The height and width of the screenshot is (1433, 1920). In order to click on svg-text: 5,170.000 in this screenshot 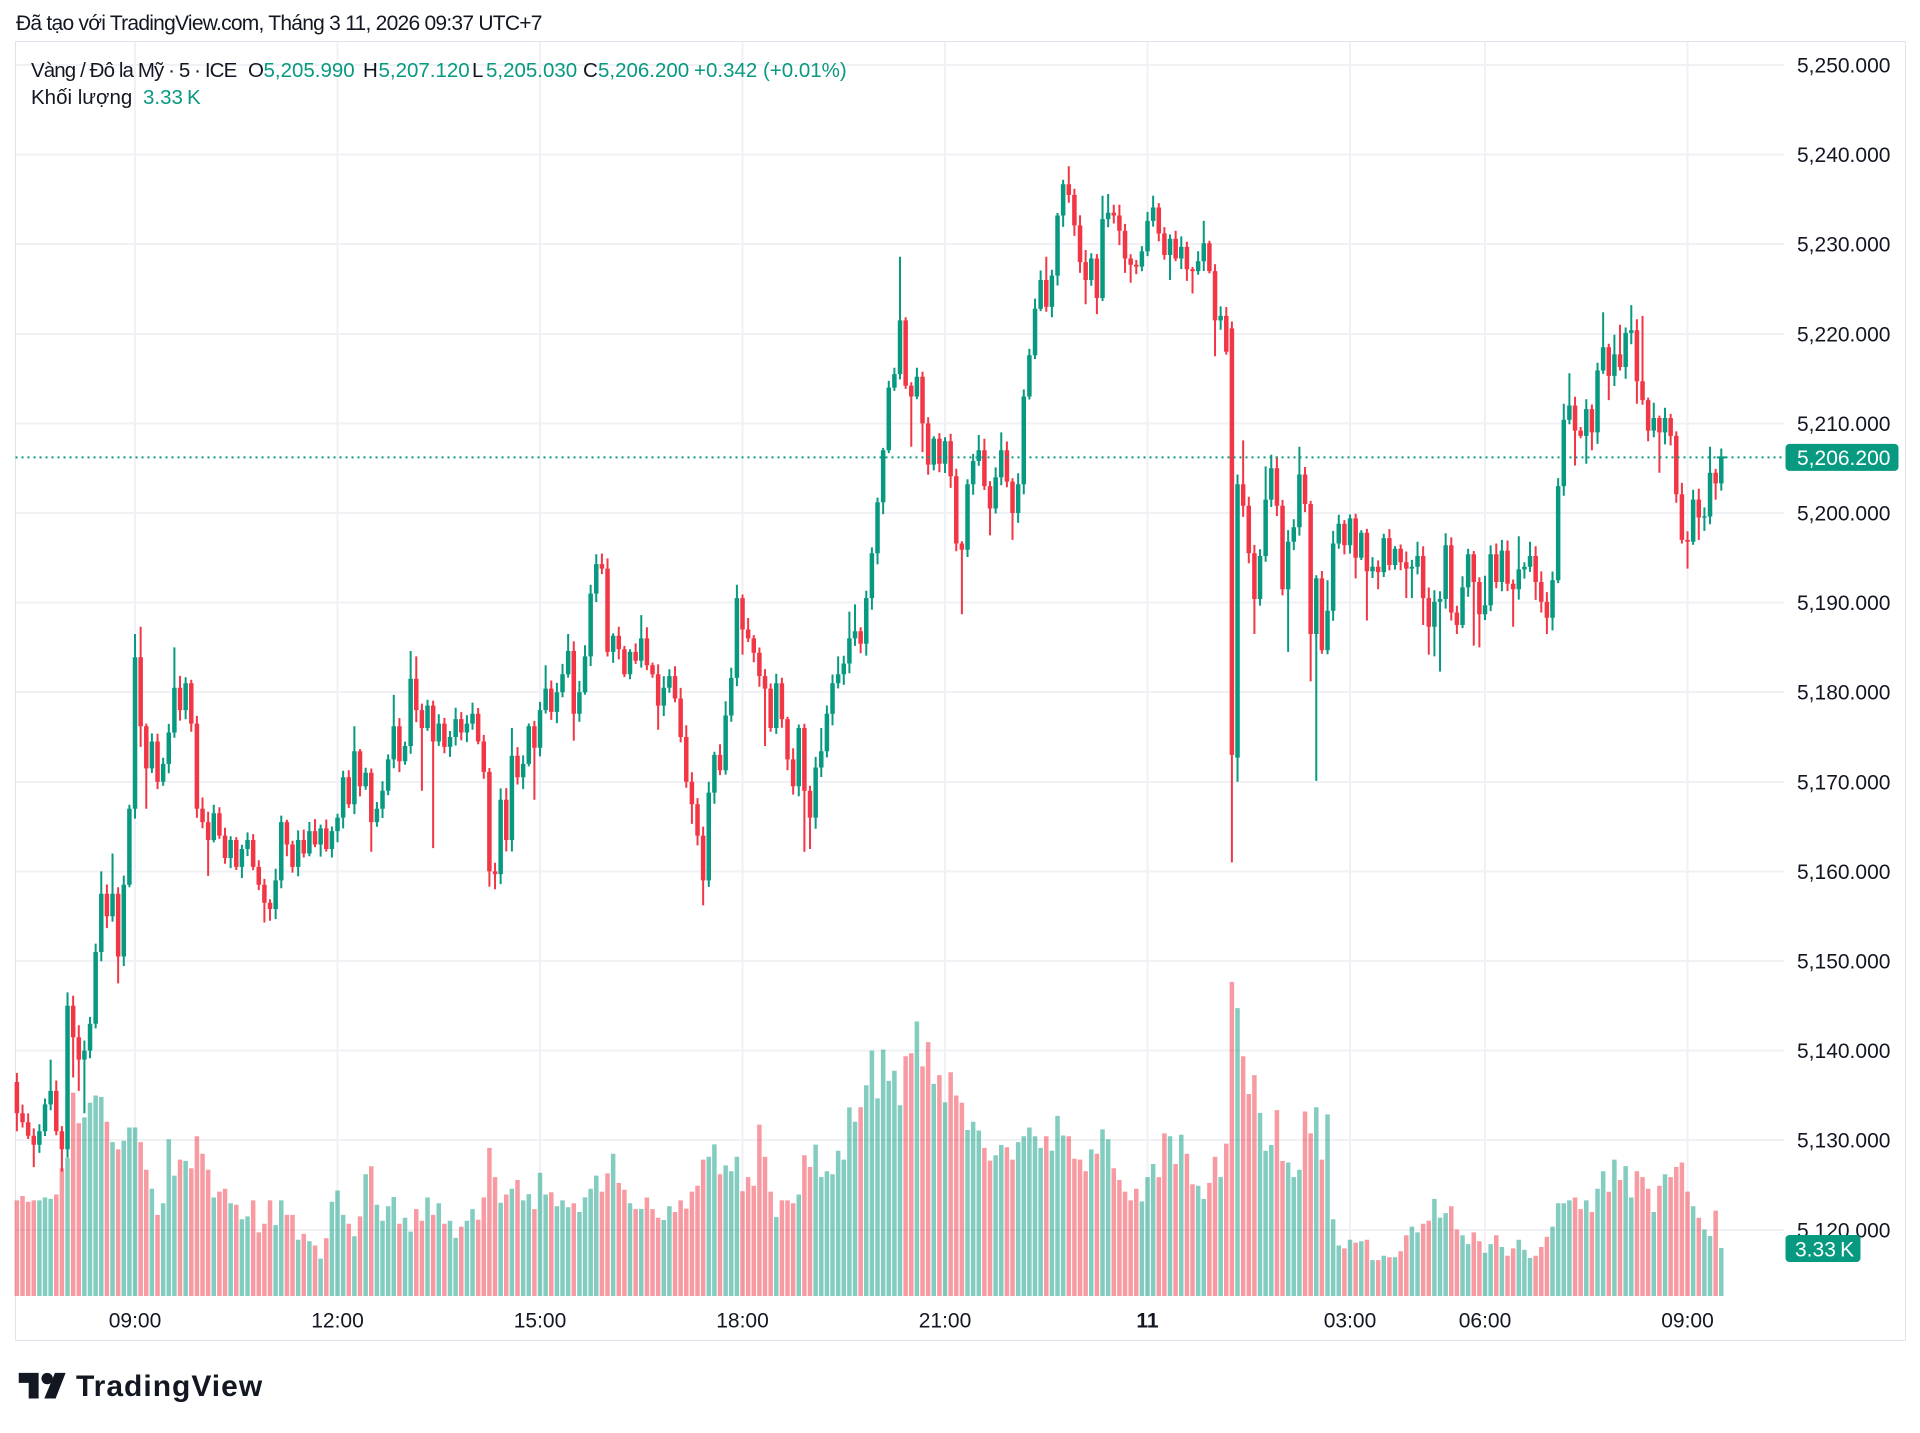, I will do `click(1843, 782)`.